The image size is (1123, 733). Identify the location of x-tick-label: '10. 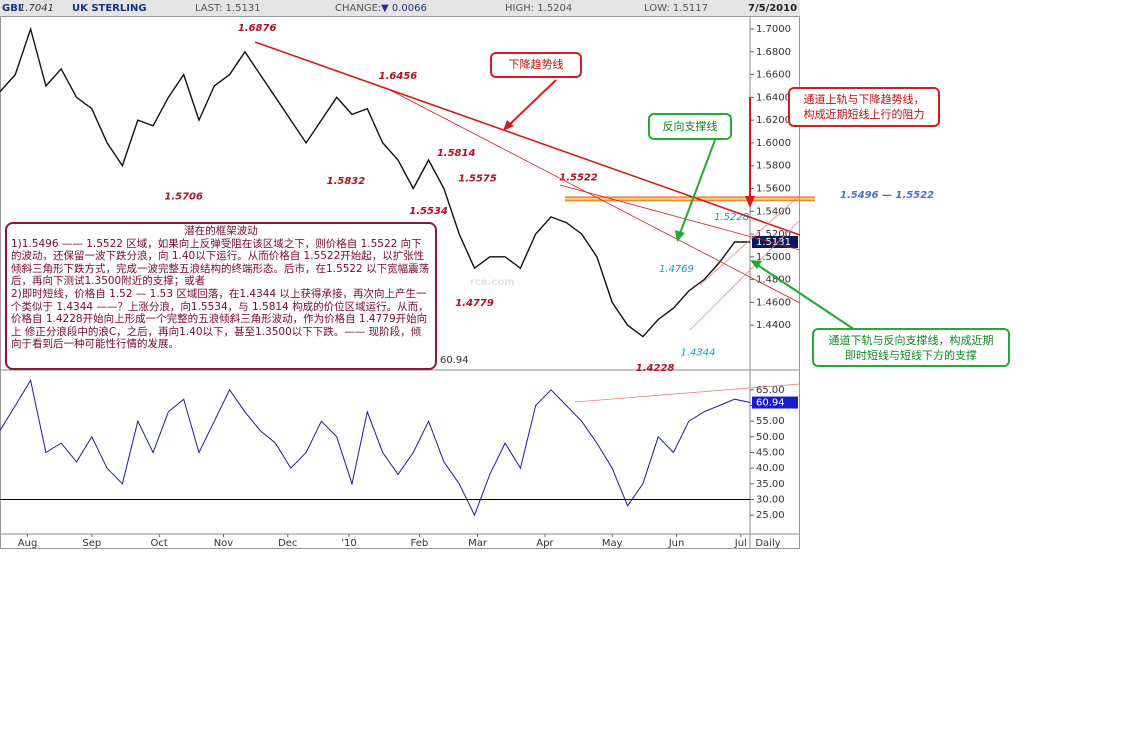
(348, 543).